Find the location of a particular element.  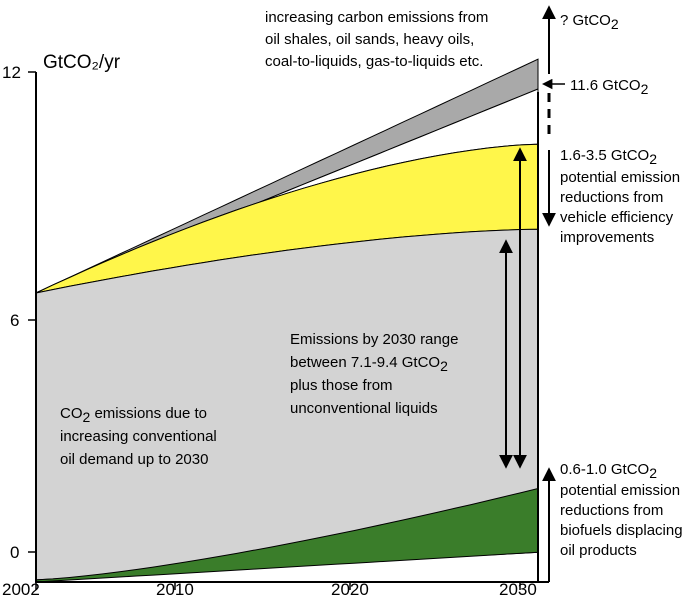

y-tick-label-12: 12 is located at coordinates (11, 72).